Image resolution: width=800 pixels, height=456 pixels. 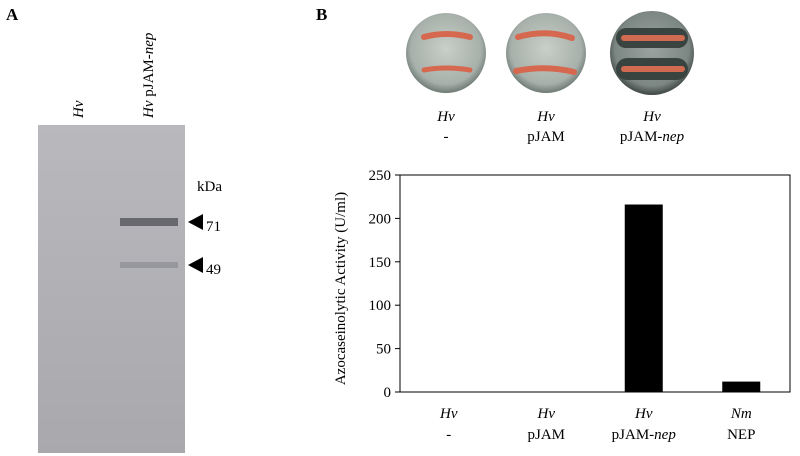 I want to click on plate-label: pJAM, so click(x=546, y=137).